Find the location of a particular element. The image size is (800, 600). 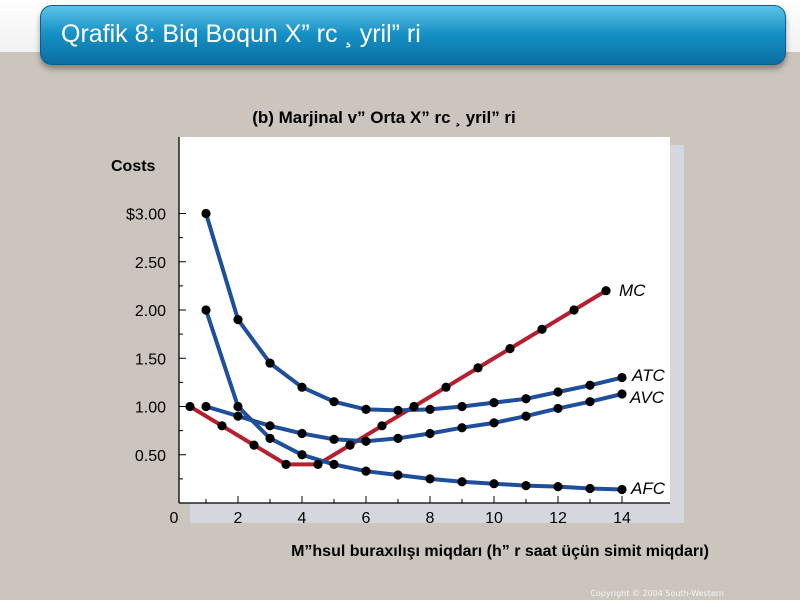

x-tick-label: 6 is located at coordinates (366, 518).